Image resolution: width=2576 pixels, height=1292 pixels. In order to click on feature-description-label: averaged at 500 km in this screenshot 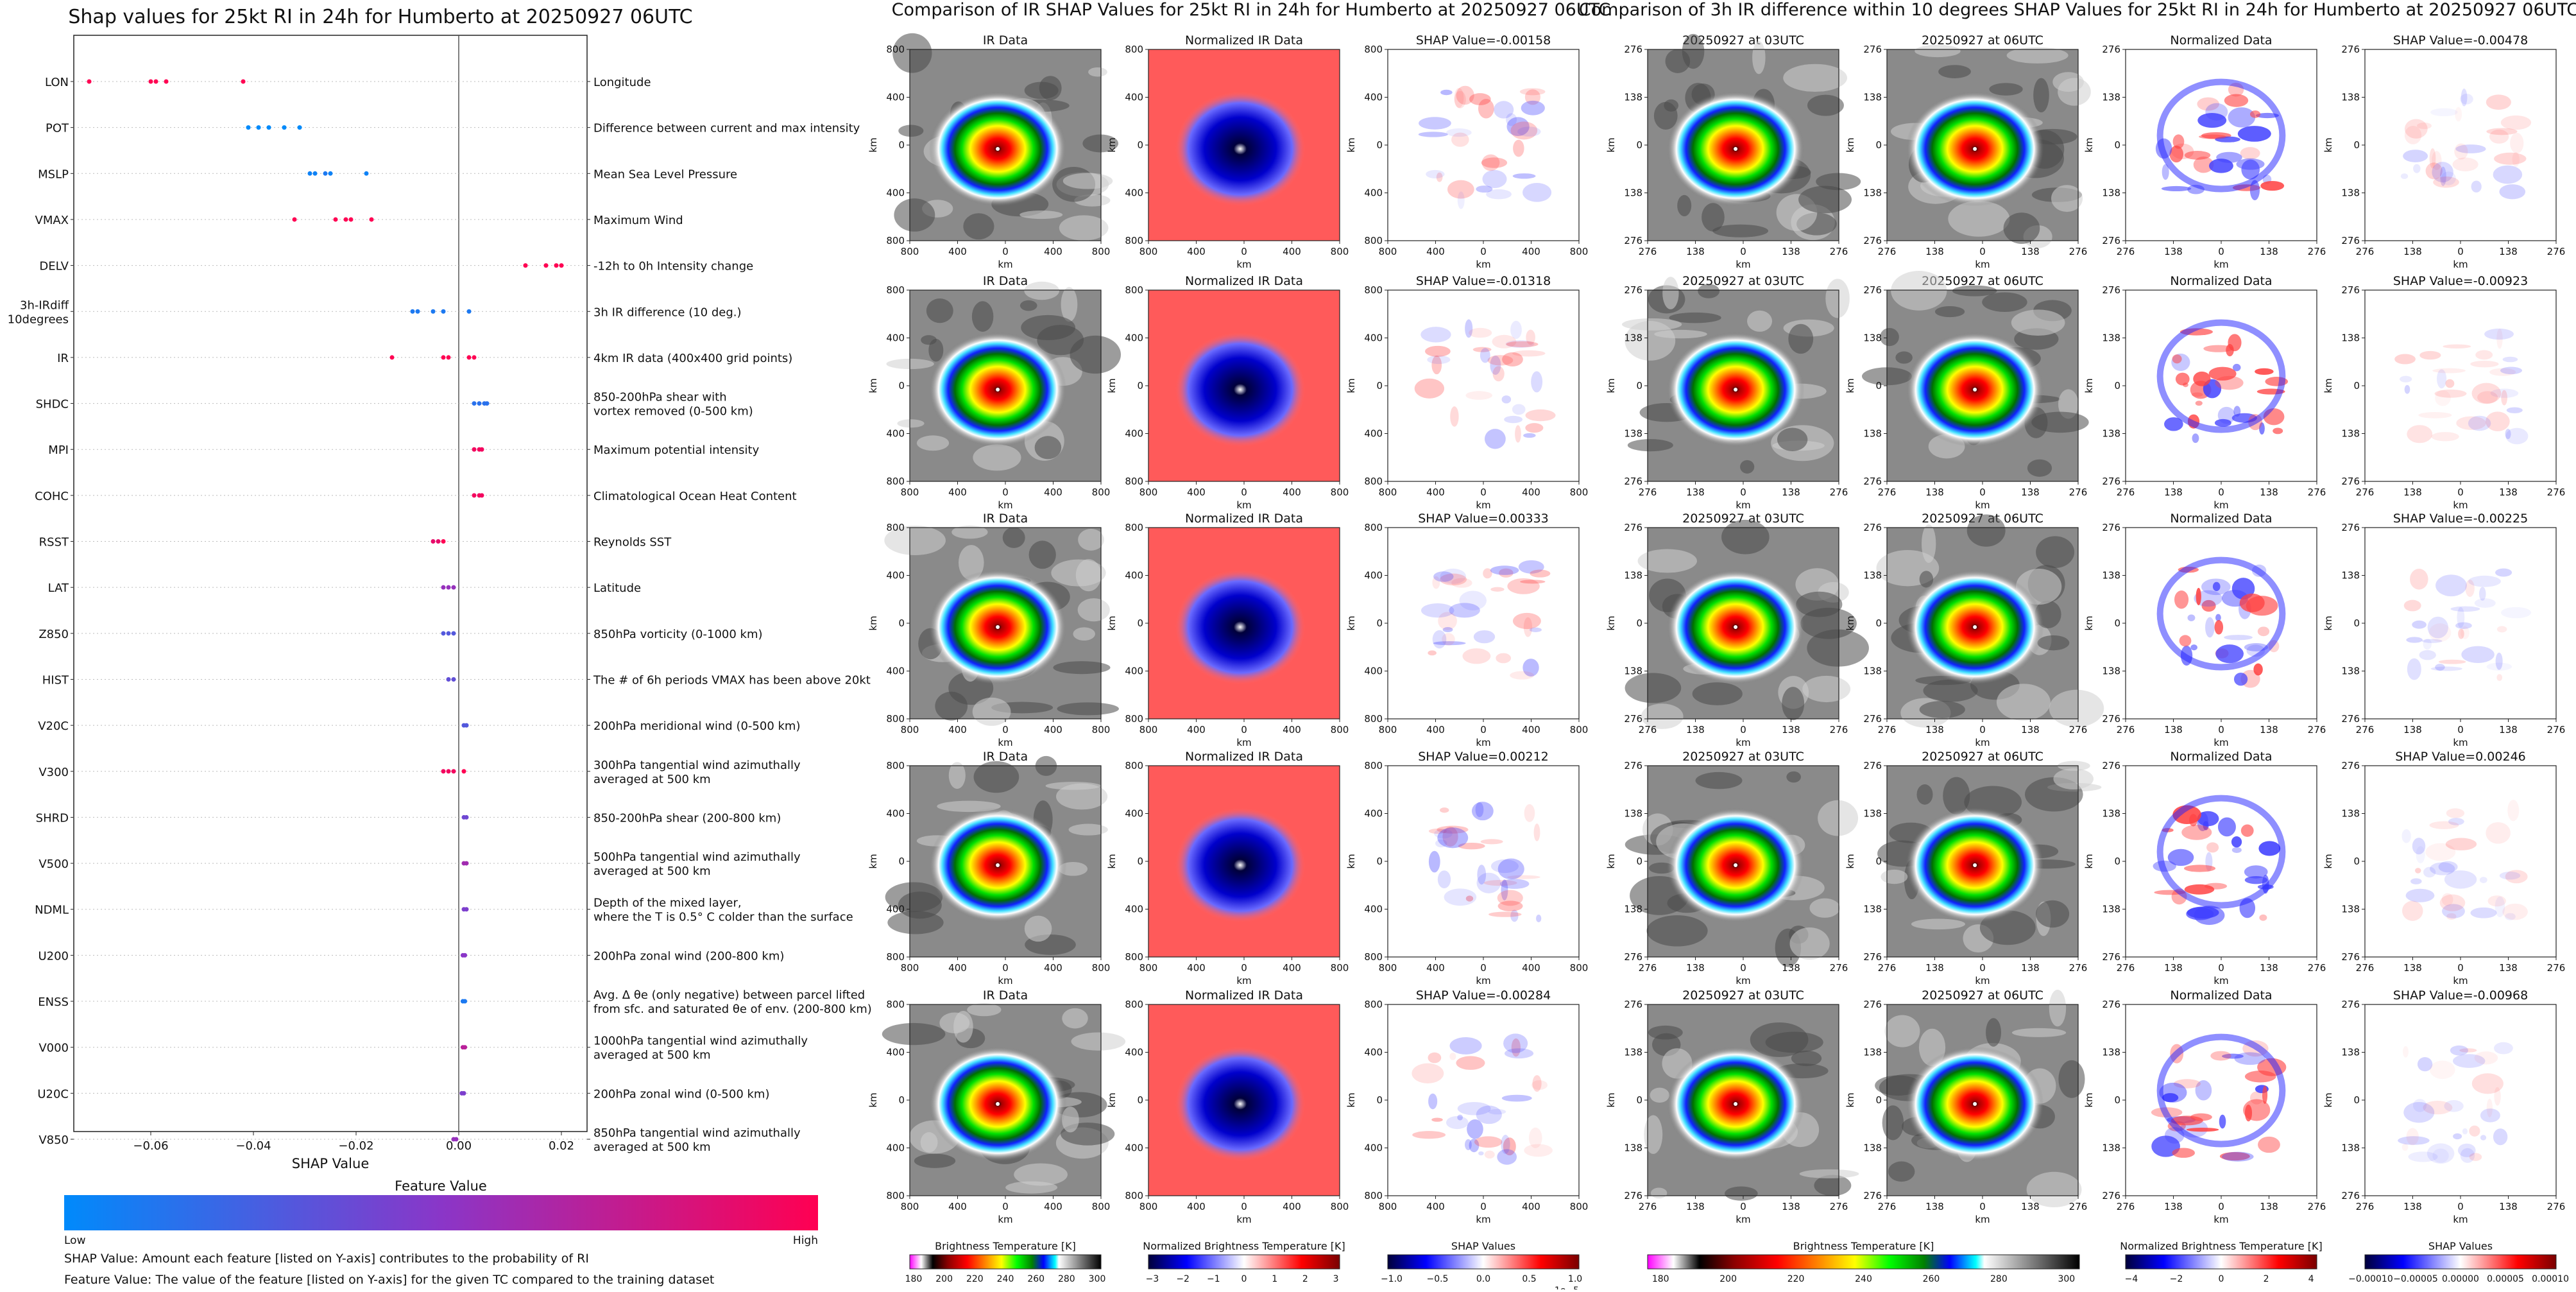, I will do `click(652, 1055)`.